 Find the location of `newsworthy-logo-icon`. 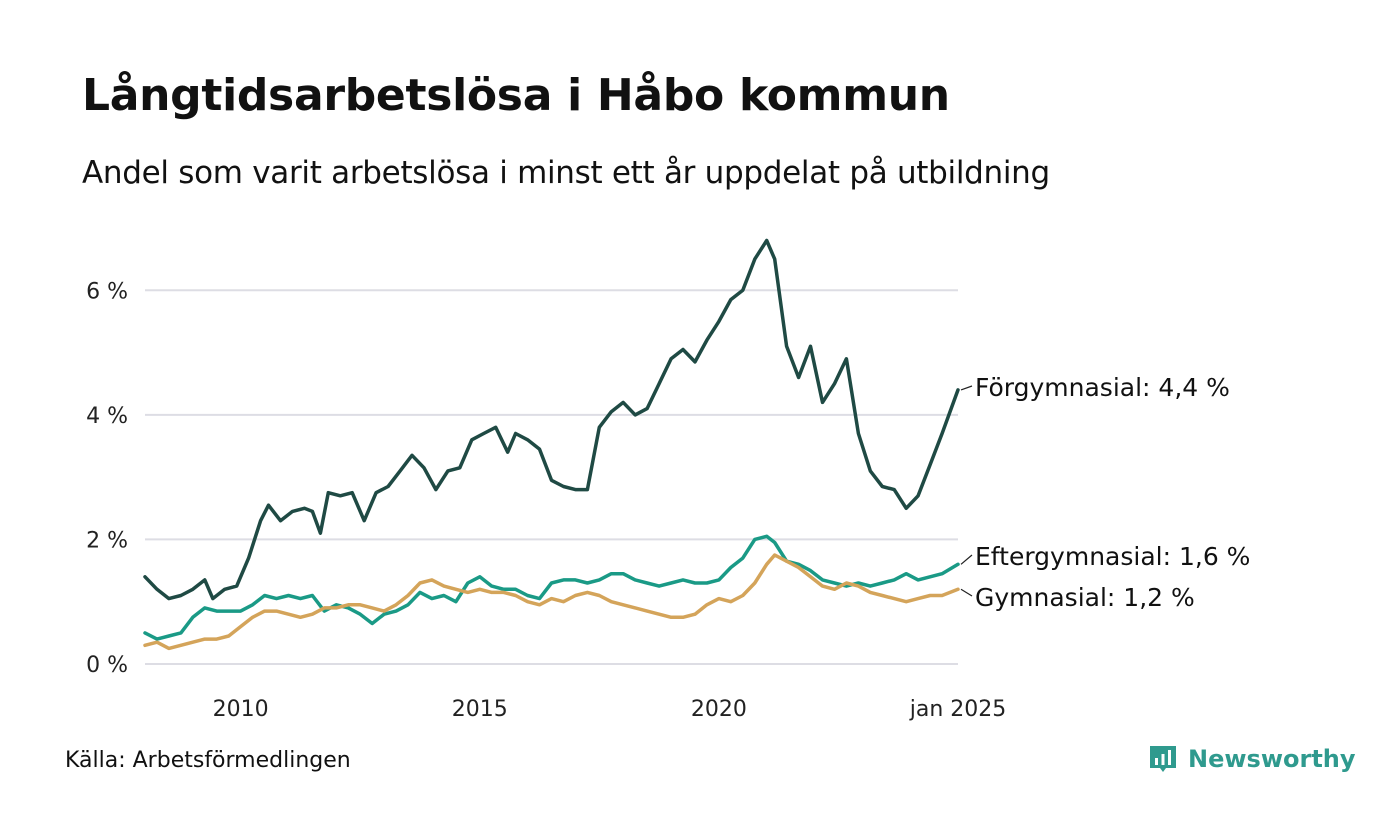

newsworthy-logo-icon is located at coordinates (1163, 759).